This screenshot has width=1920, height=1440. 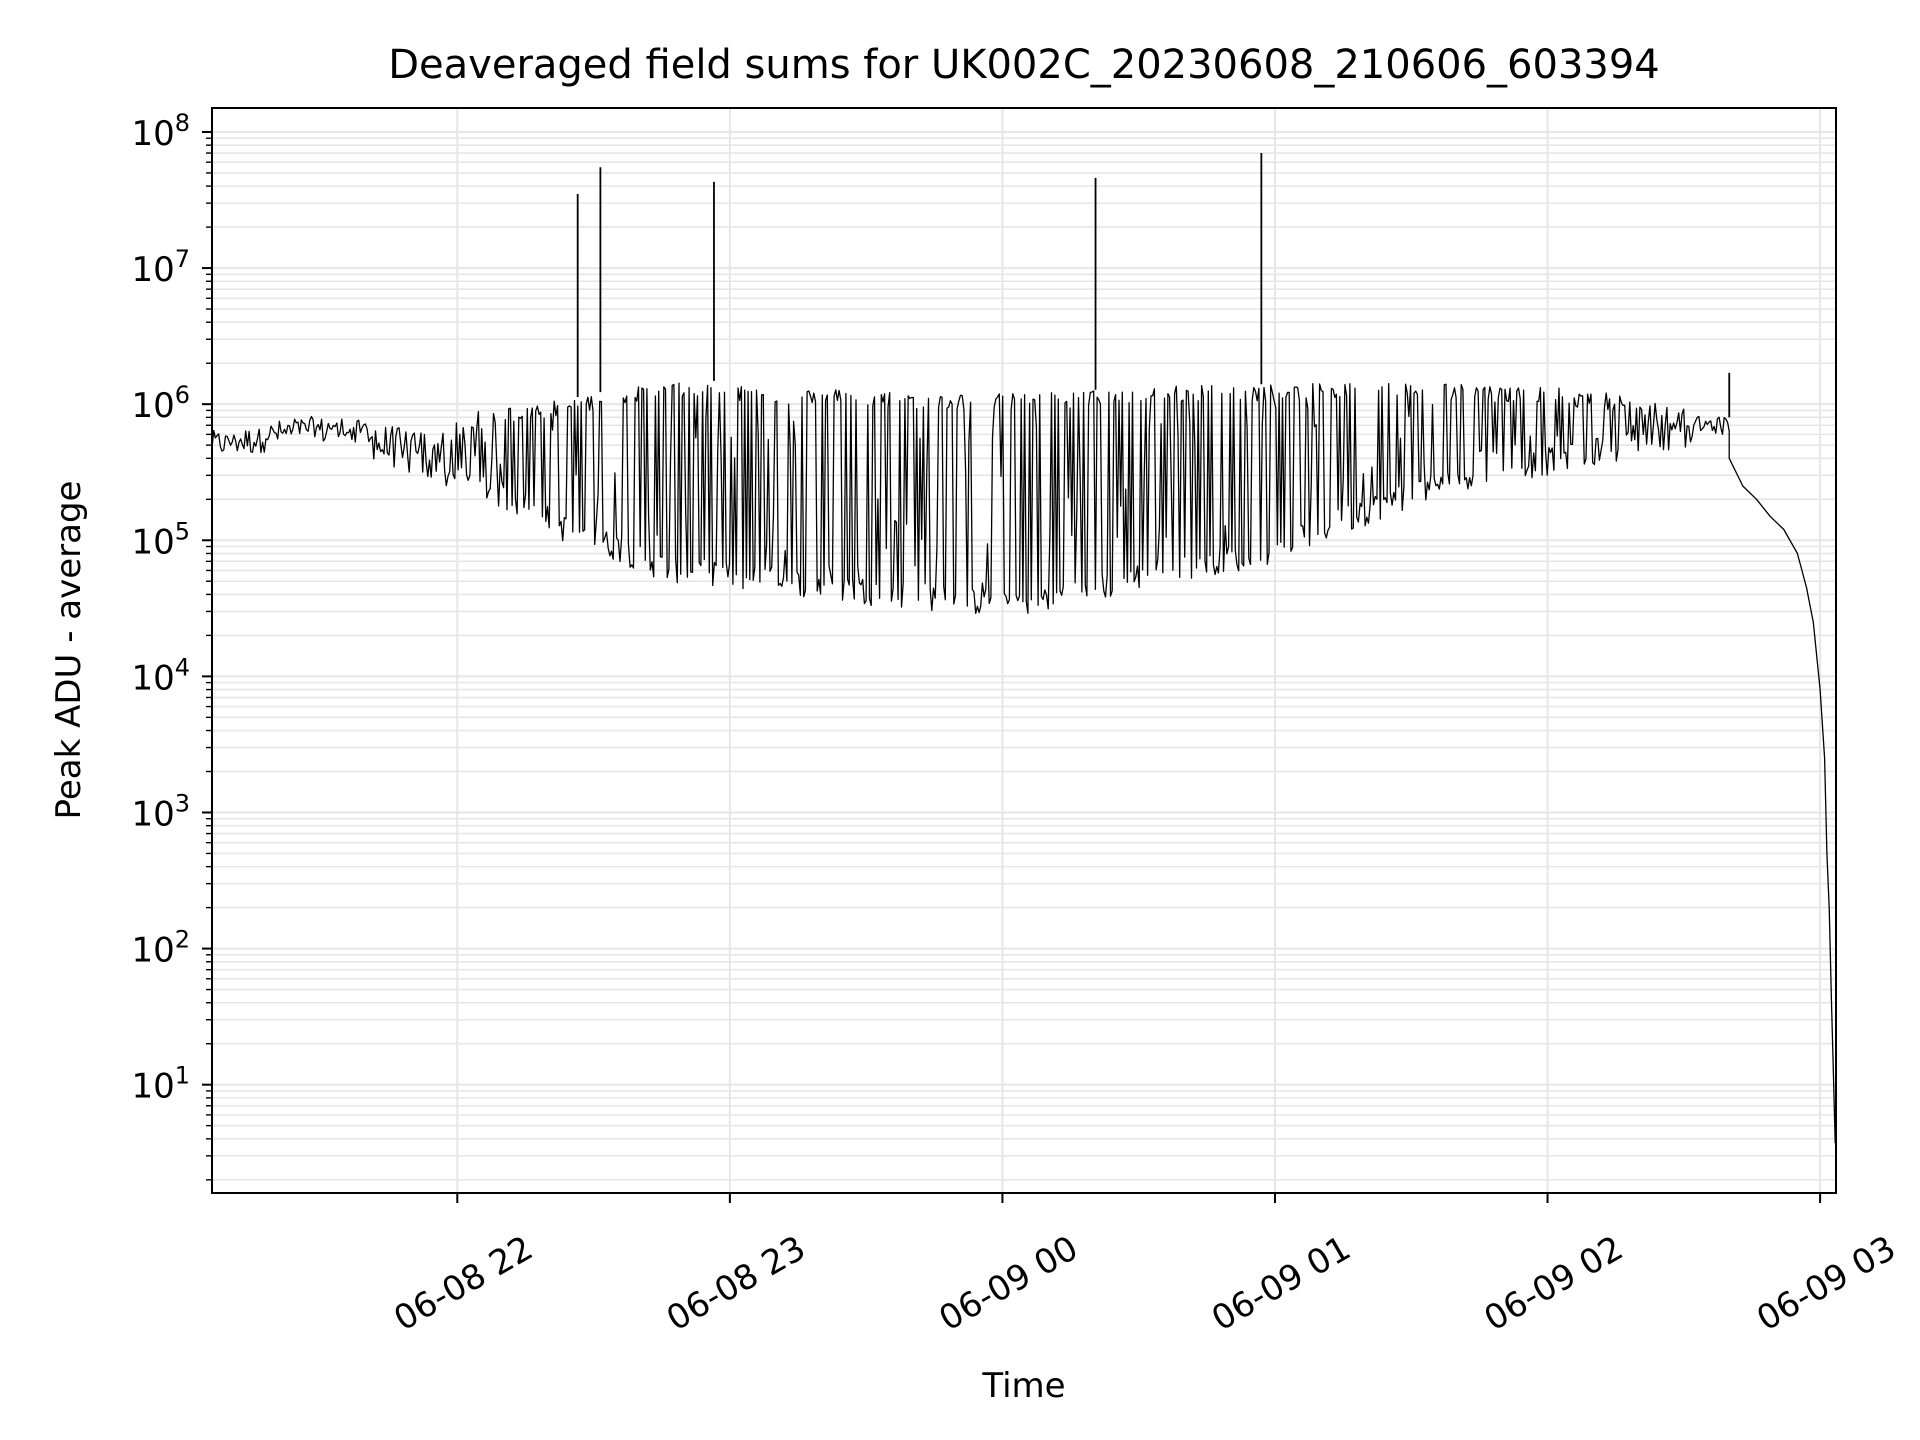 I want to click on y-tick-label: 10¹, so click(x=160, y=1084).